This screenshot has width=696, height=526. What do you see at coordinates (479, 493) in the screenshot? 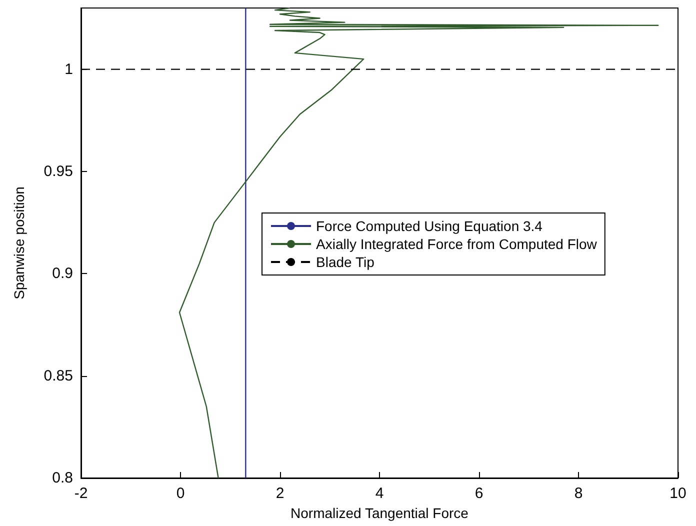
I see `x-tick-label: 6` at bounding box center [479, 493].